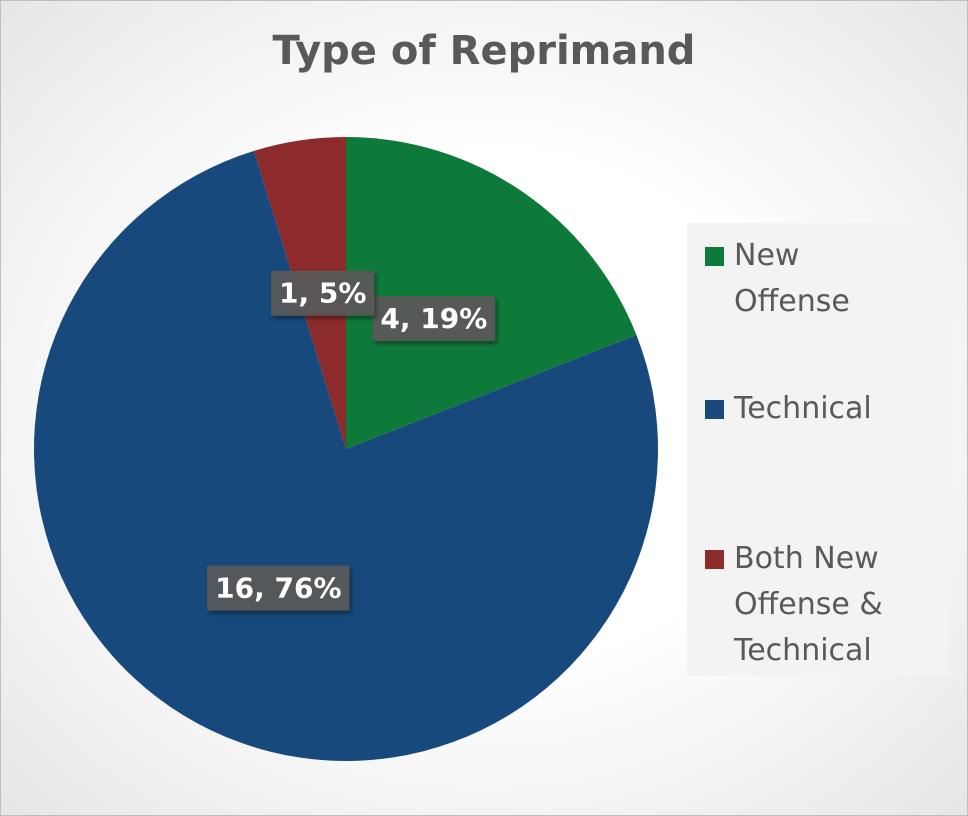 This screenshot has height=816, width=968. I want to click on data-label: 1, 5%, so click(323, 293).